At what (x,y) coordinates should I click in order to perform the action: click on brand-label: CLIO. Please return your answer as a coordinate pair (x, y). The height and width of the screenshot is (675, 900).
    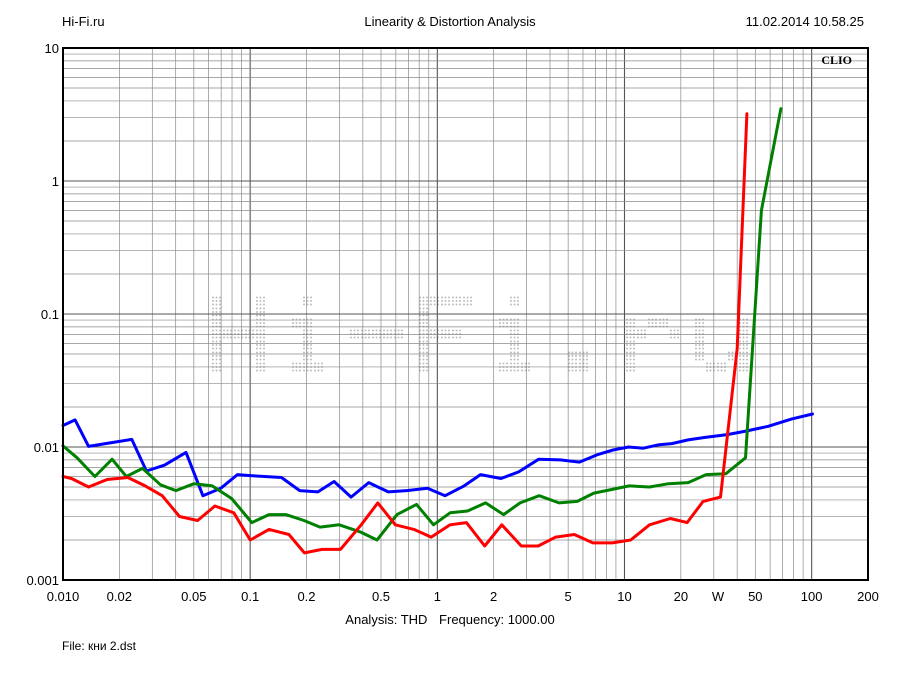
    Looking at the image, I should click on (836, 60).